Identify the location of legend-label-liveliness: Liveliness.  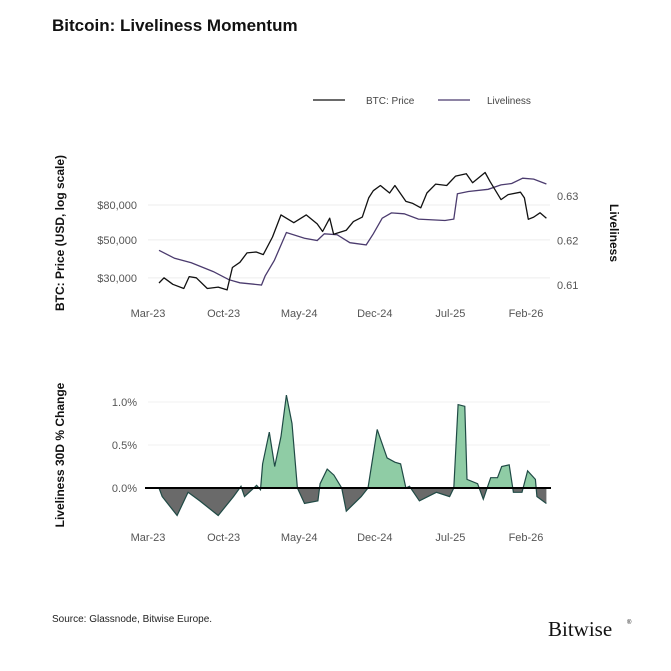
(509, 101).